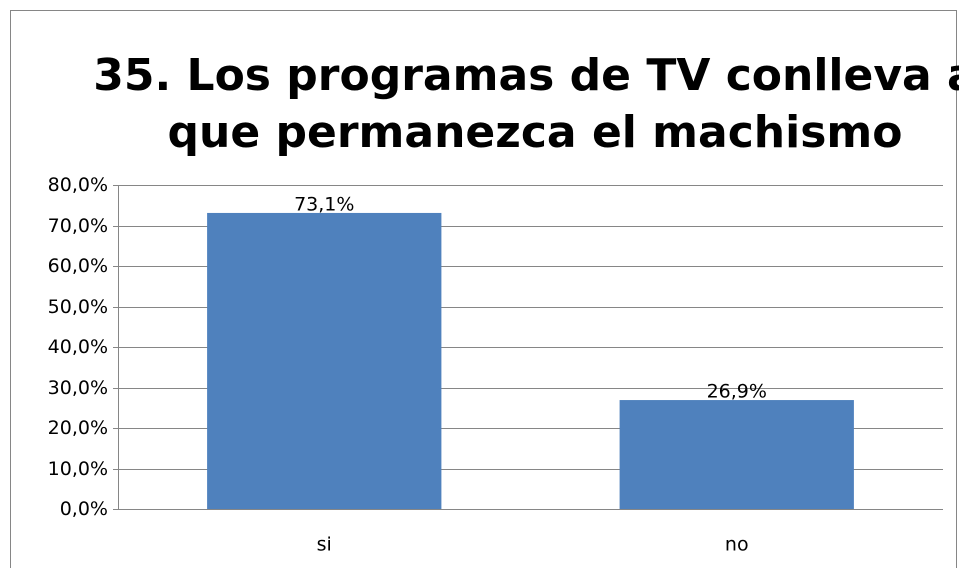 This screenshot has width=959, height=568. I want to click on y-tick-label: 50,0%, so click(78, 307).